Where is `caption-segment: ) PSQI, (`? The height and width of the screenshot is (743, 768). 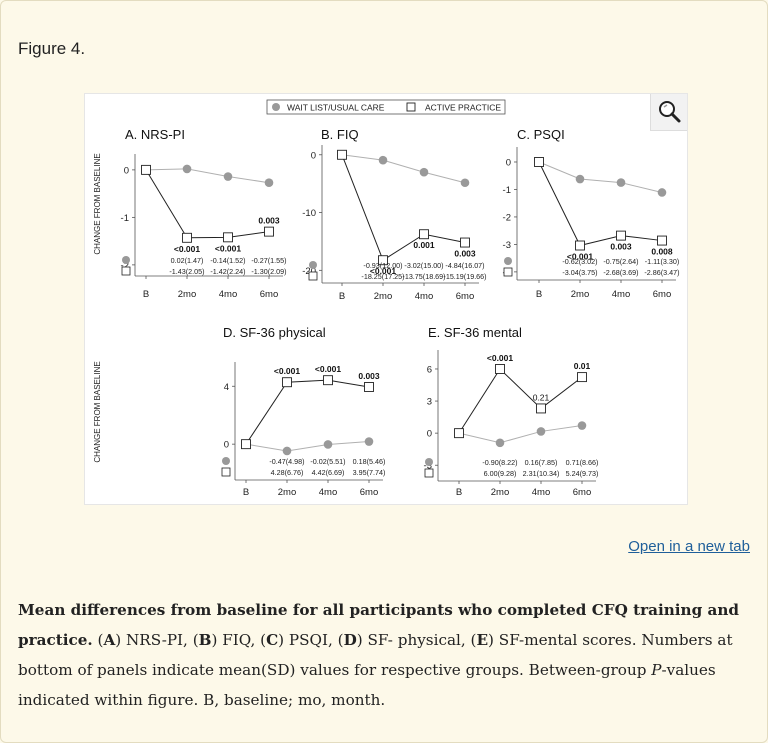 caption-segment: ) PSQI, ( is located at coordinates (311, 640).